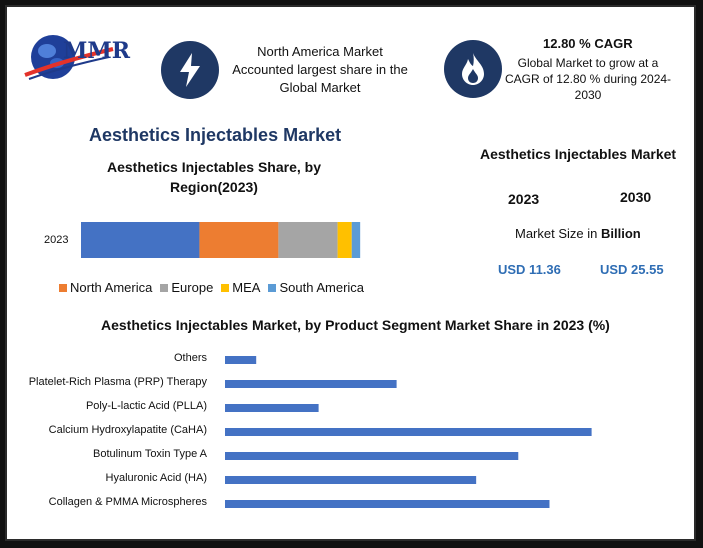  What do you see at coordinates (322, 287) in the screenshot?
I see `legend-label: South America` at bounding box center [322, 287].